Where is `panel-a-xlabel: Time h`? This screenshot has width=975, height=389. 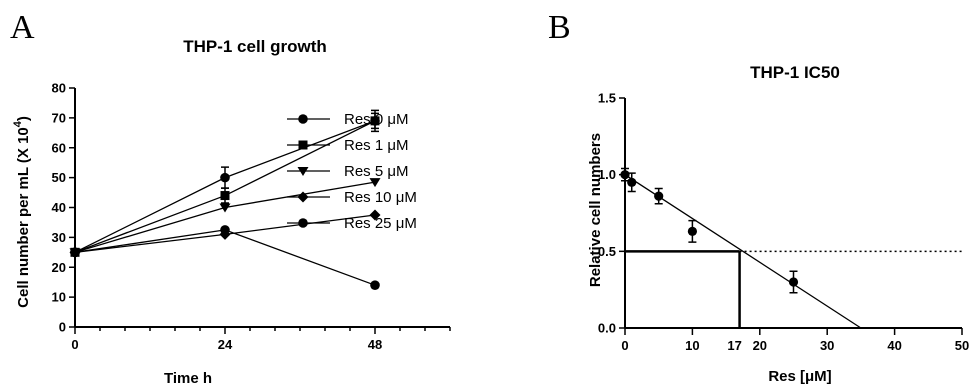
panel-a-xlabel: Time h is located at coordinates (188, 378).